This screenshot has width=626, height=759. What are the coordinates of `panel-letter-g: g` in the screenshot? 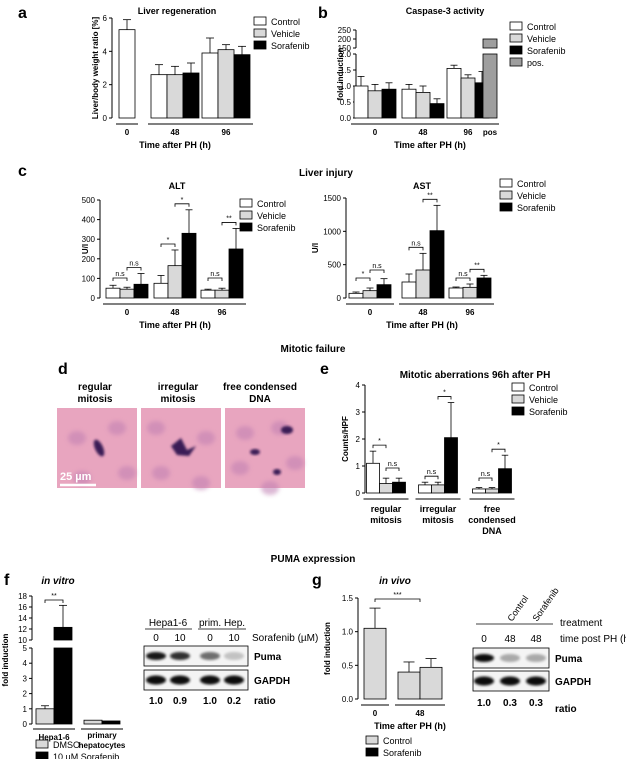 It's located at (317, 580).